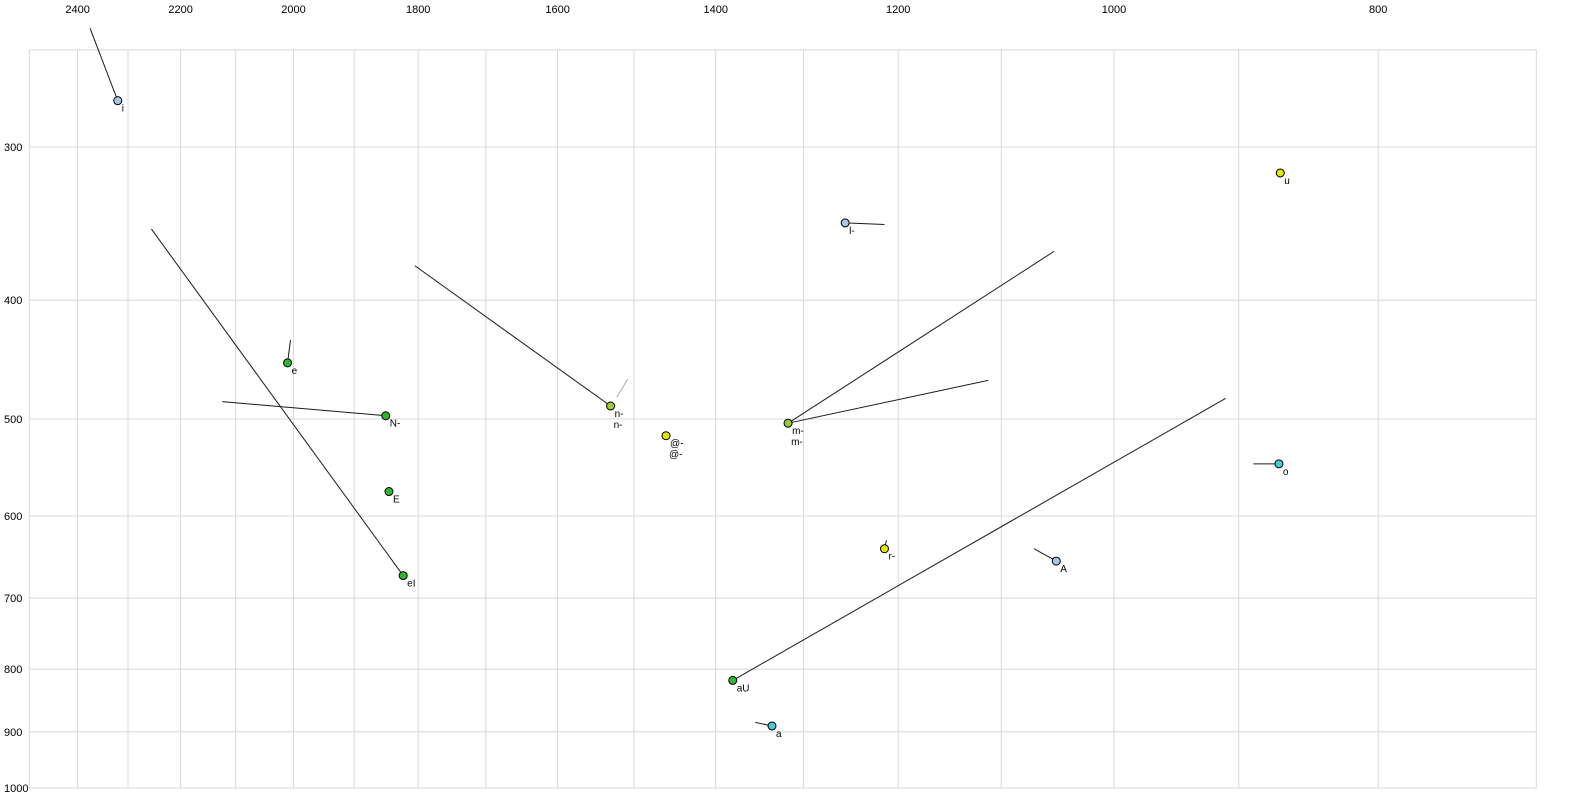 Image resolution: width=1580 pixels, height=800 pixels. What do you see at coordinates (898, 10) in the screenshot?
I see `x-tick-label: 1200` at bounding box center [898, 10].